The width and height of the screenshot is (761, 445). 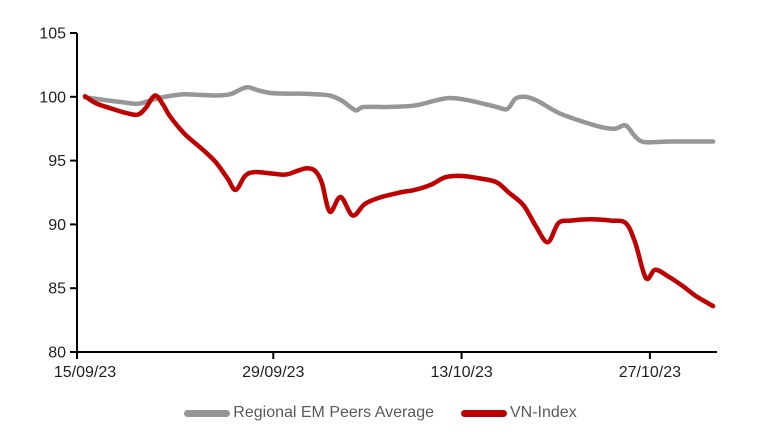 I want to click on y-axis-tick-label: 80, so click(x=57, y=353).